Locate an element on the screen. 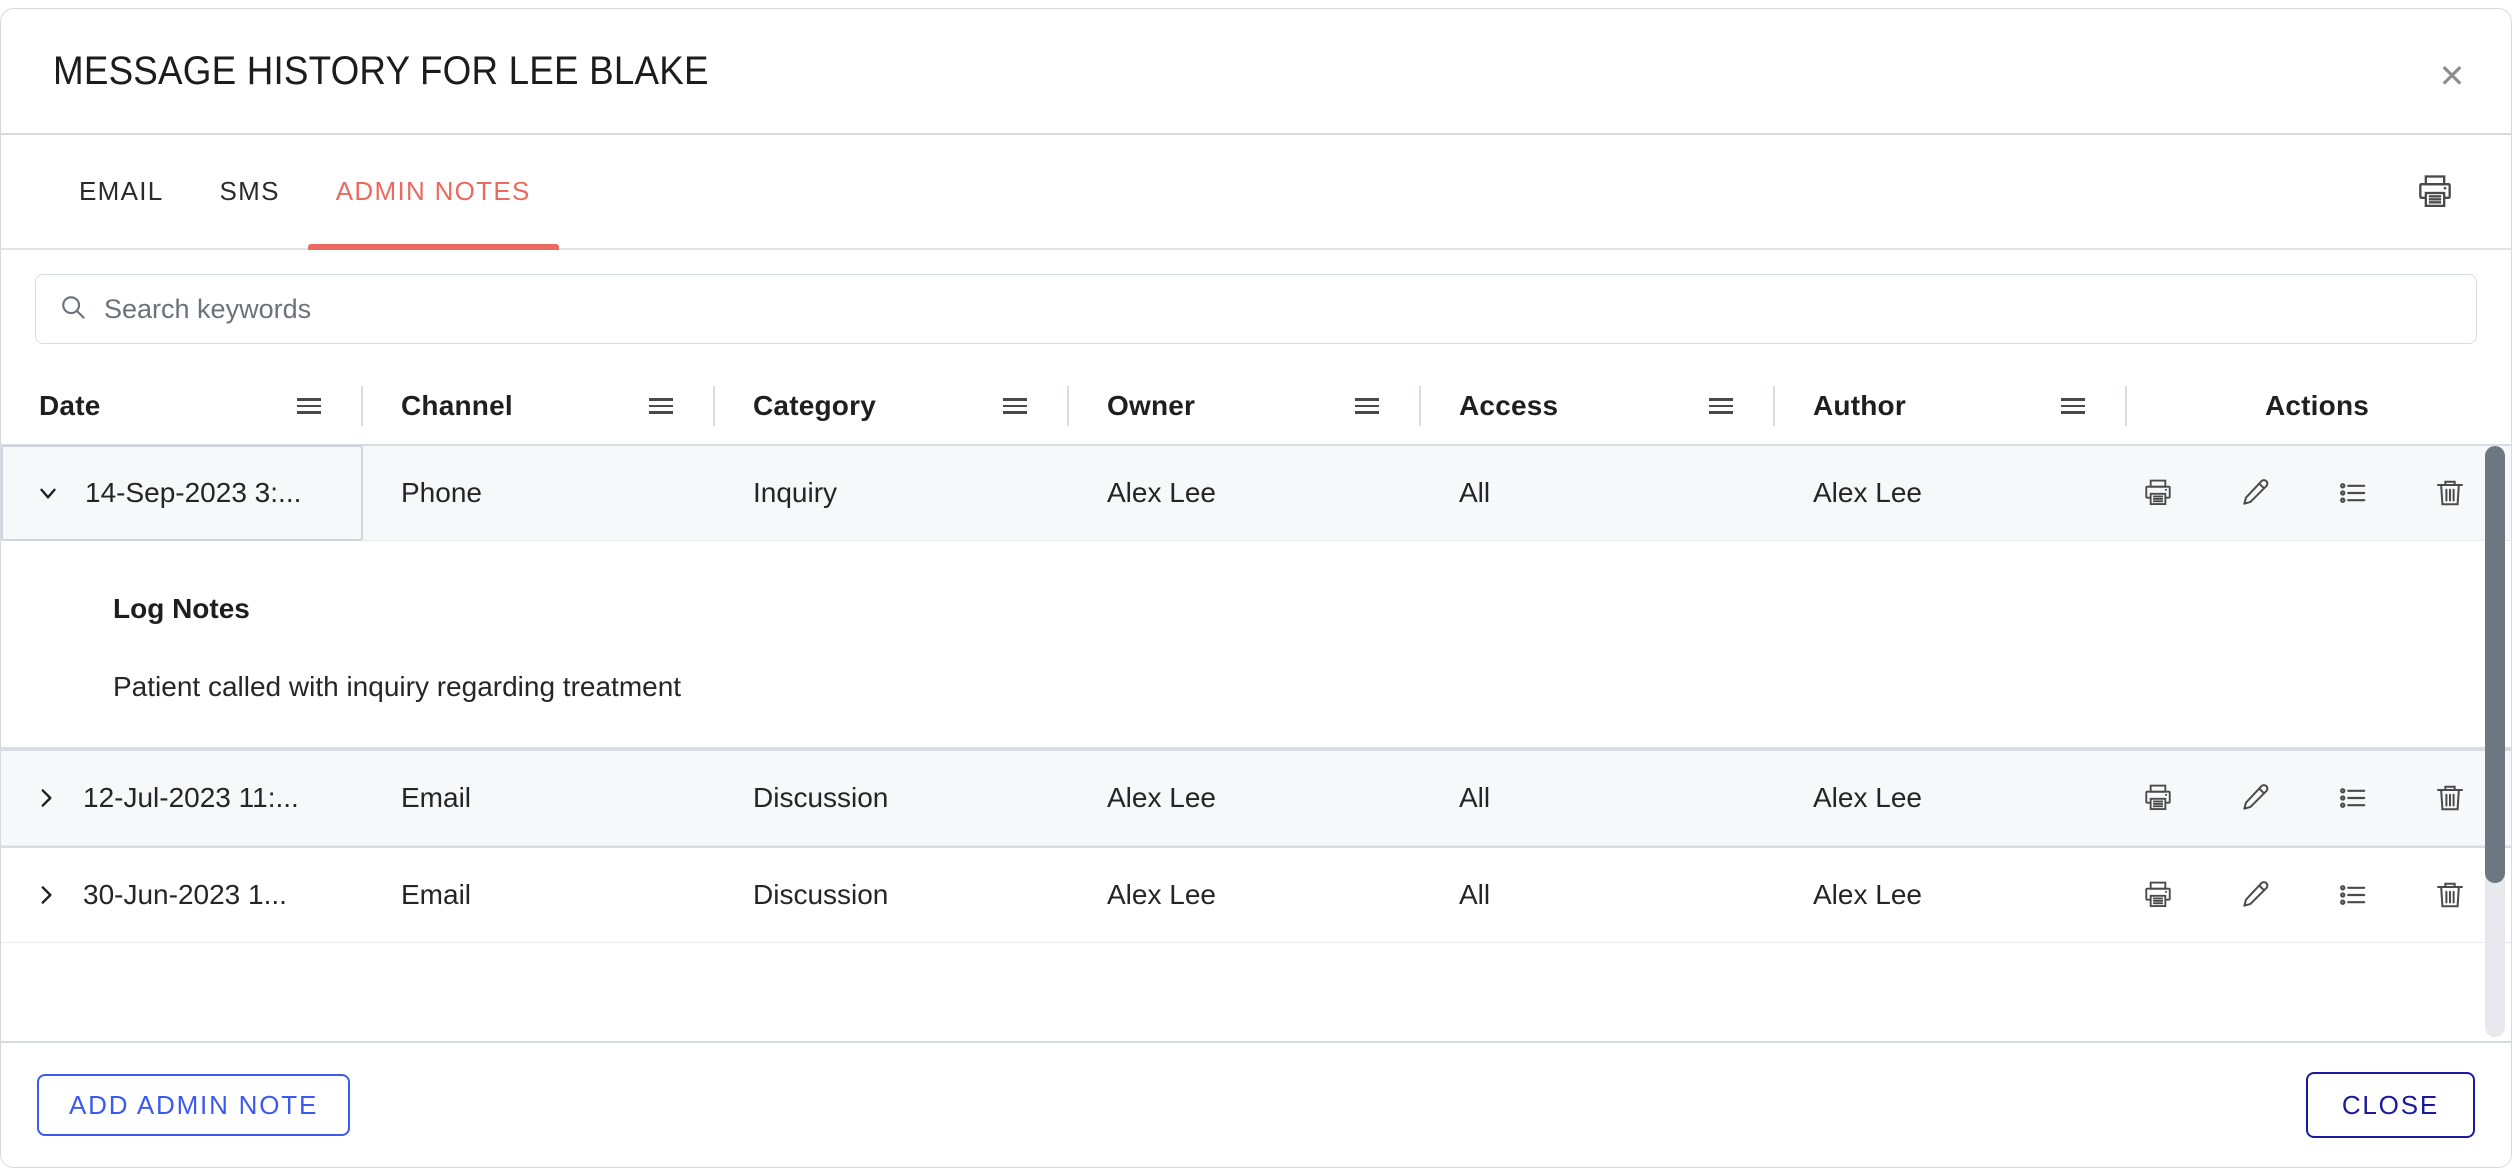 The height and width of the screenshot is (1168, 2512). search-input is located at coordinates (1279, 309).